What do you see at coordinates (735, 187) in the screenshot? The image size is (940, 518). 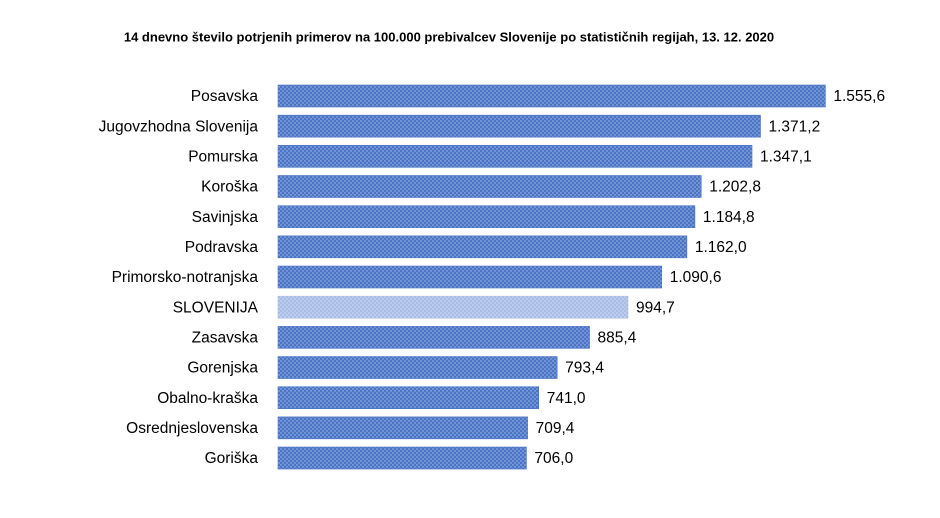 I see `value-label: 1.202,8` at bounding box center [735, 187].